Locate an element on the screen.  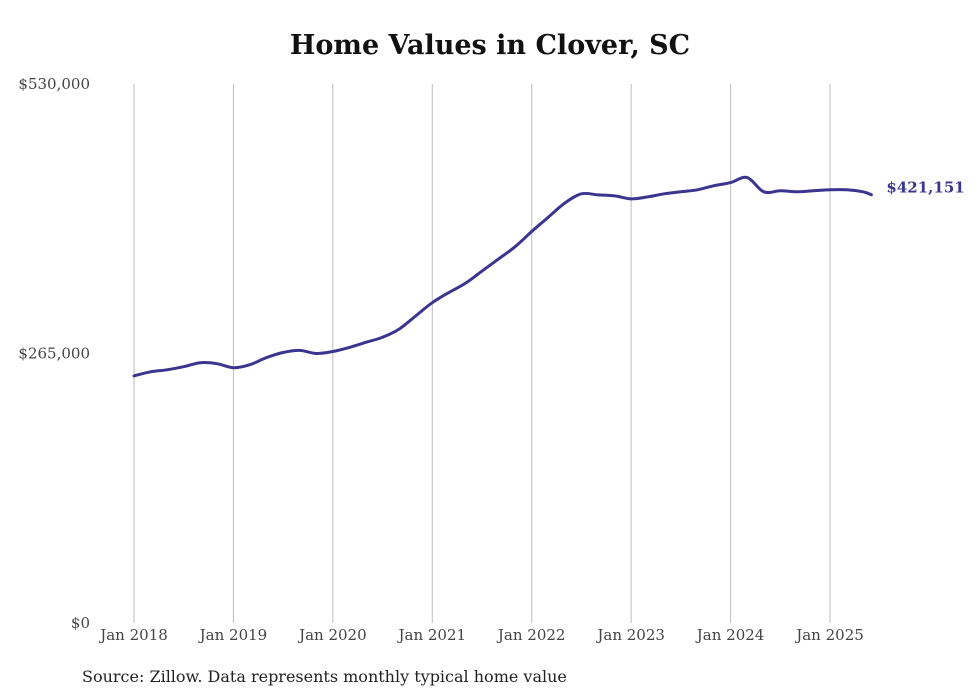
x-tick-label: Jan 2021 is located at coordinates (432, 635).